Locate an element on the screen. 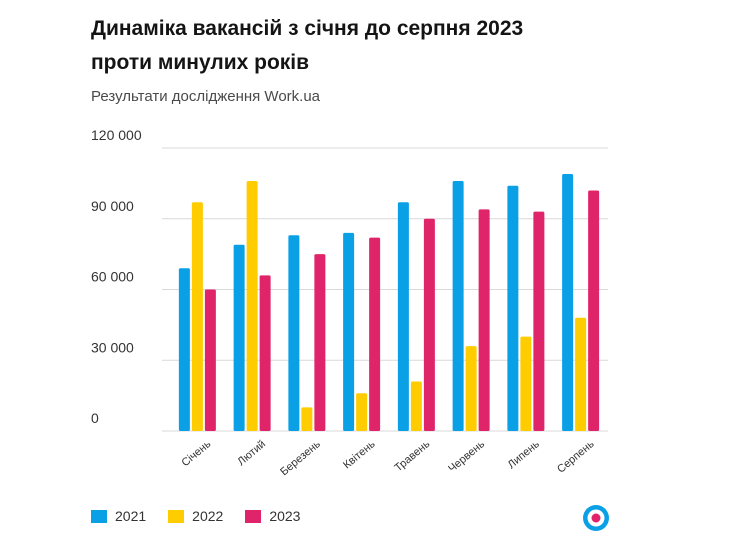 The image size is (740, 544). legend-label-2021: 2021 is located at coordinates (131, 516).